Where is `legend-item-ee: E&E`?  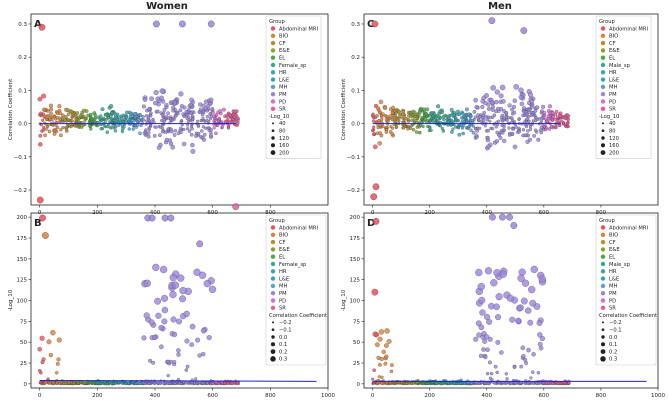
legend-item-ee: E&E is located at coordinates (614, 250).